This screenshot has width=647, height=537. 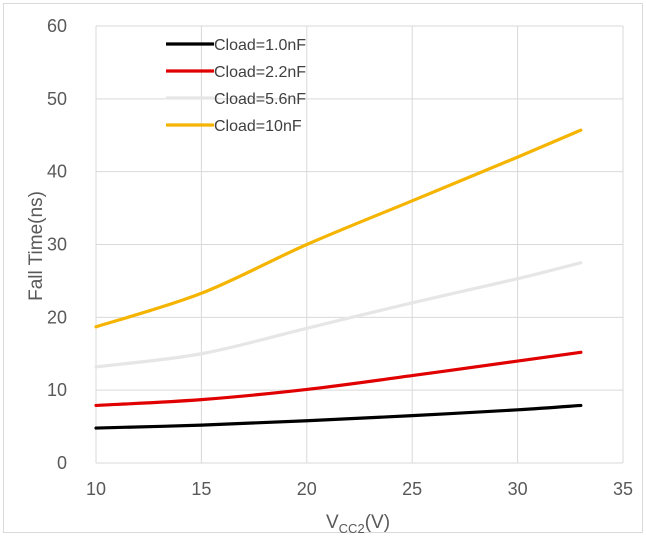 I want to click on x-axis-title-subscript: CC2, so click(x=352, y=528).